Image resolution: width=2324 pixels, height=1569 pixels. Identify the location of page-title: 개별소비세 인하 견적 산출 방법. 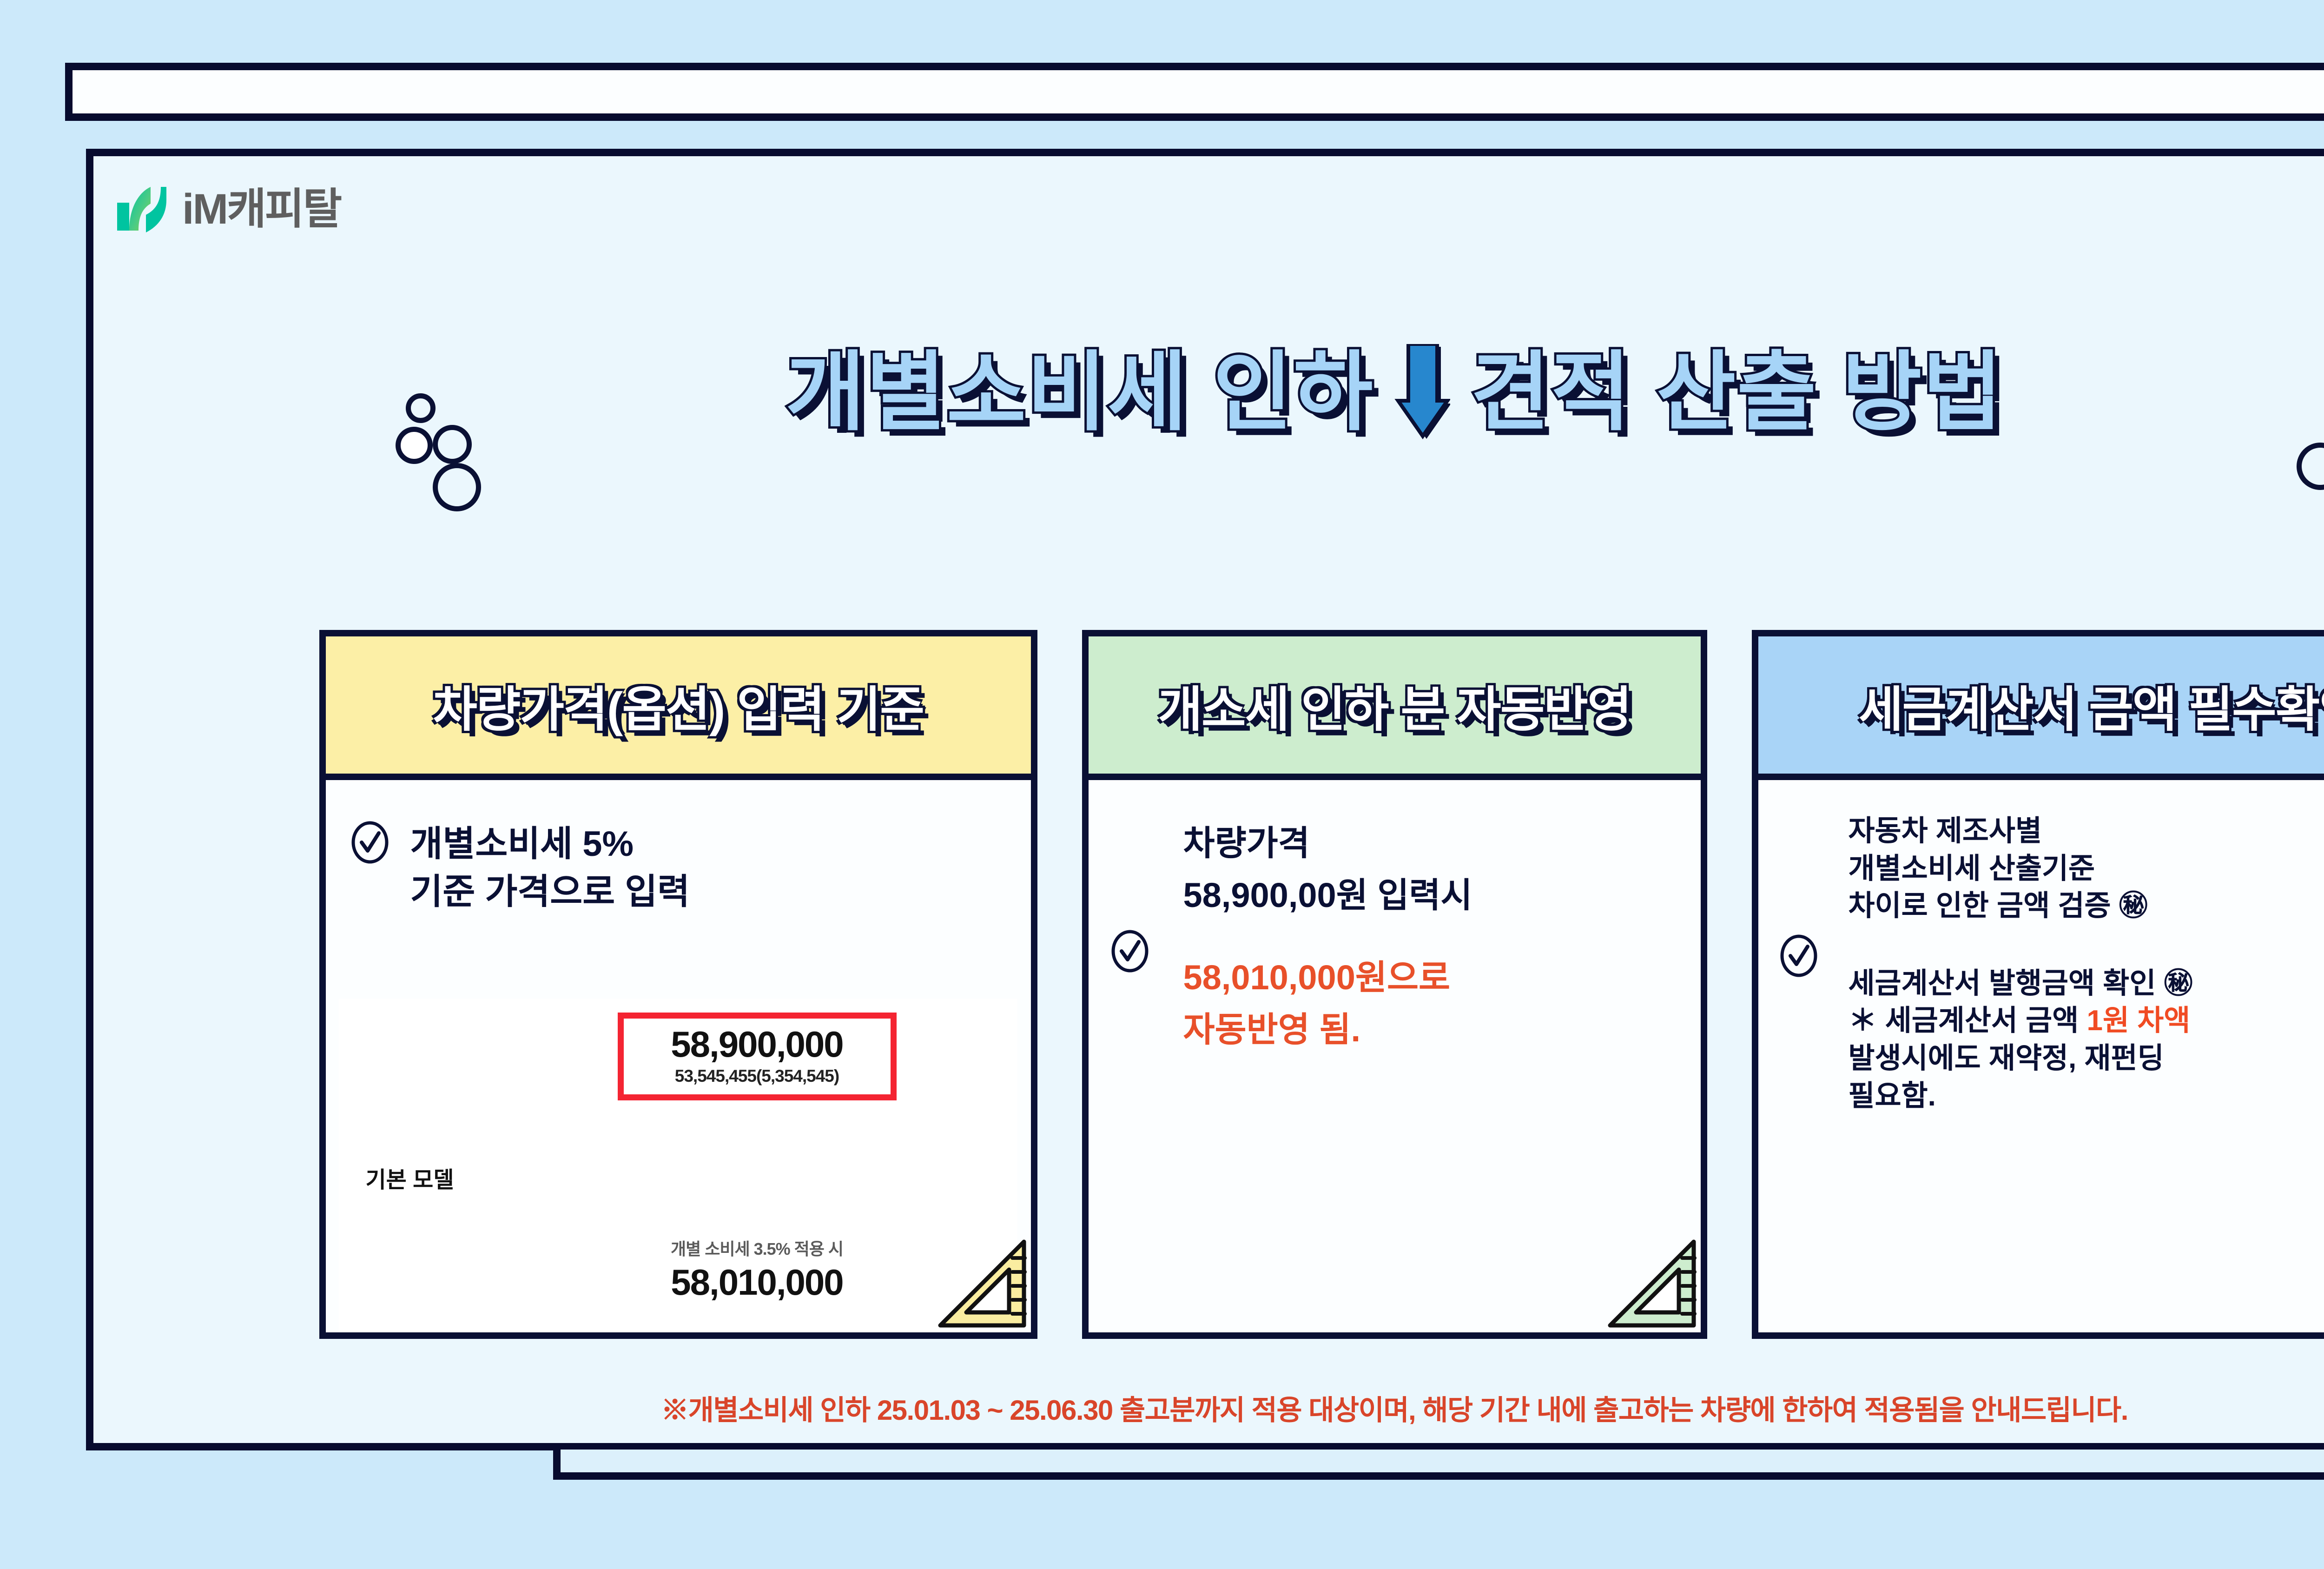
(1162, 393).